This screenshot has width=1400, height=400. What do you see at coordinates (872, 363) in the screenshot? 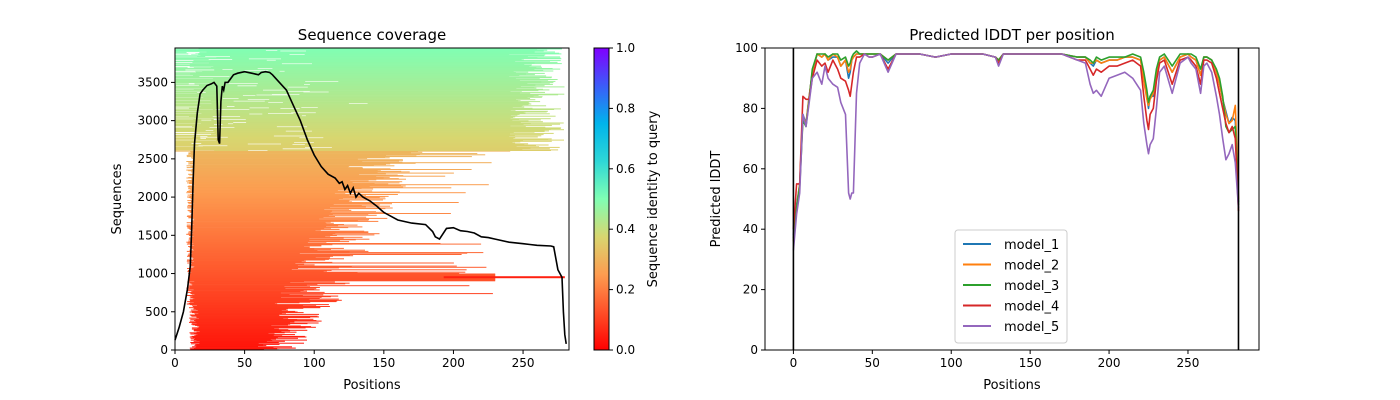
I see `x-tick-label: 50` at bounding box center [872, 363].